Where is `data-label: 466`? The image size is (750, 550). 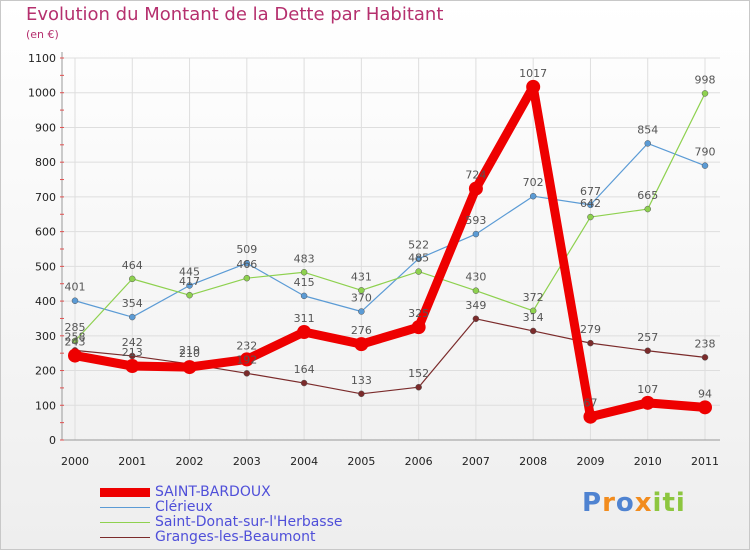 data-label: 466 is located at coordinates (246, 264).